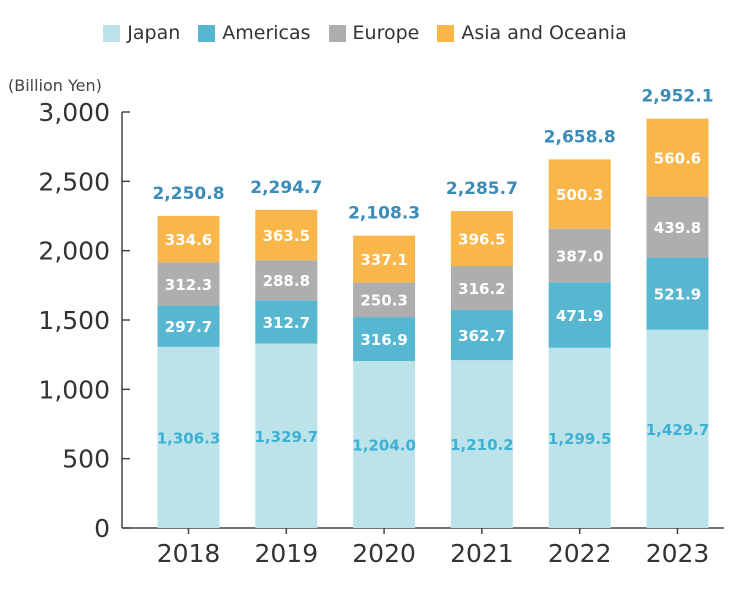 This screenshot has height=600, width=730. I want to click on data-label: 1,210.2, so click(482, 445).